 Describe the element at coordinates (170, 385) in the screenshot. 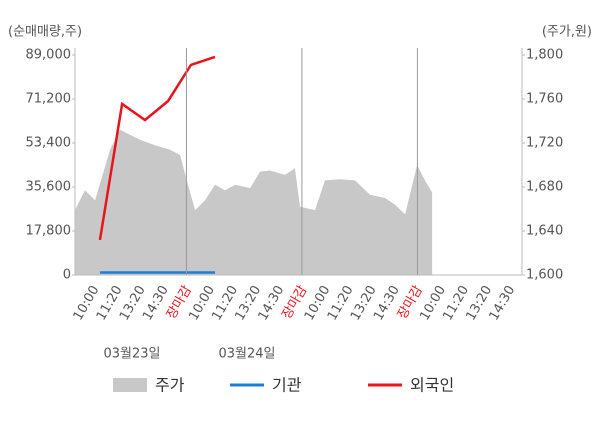

I see `legend-label: 주가` at that location.